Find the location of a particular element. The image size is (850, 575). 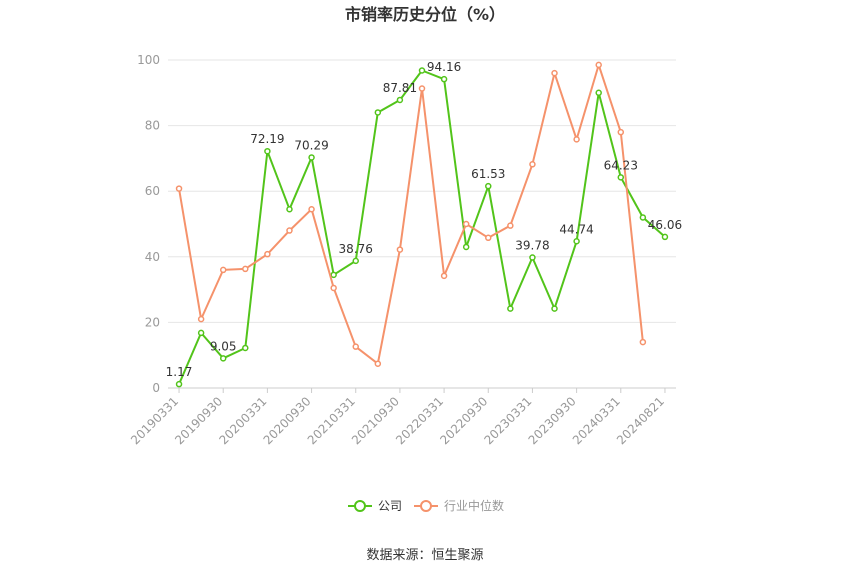

data-label: 64.23 is located at coordinates (621, 165).